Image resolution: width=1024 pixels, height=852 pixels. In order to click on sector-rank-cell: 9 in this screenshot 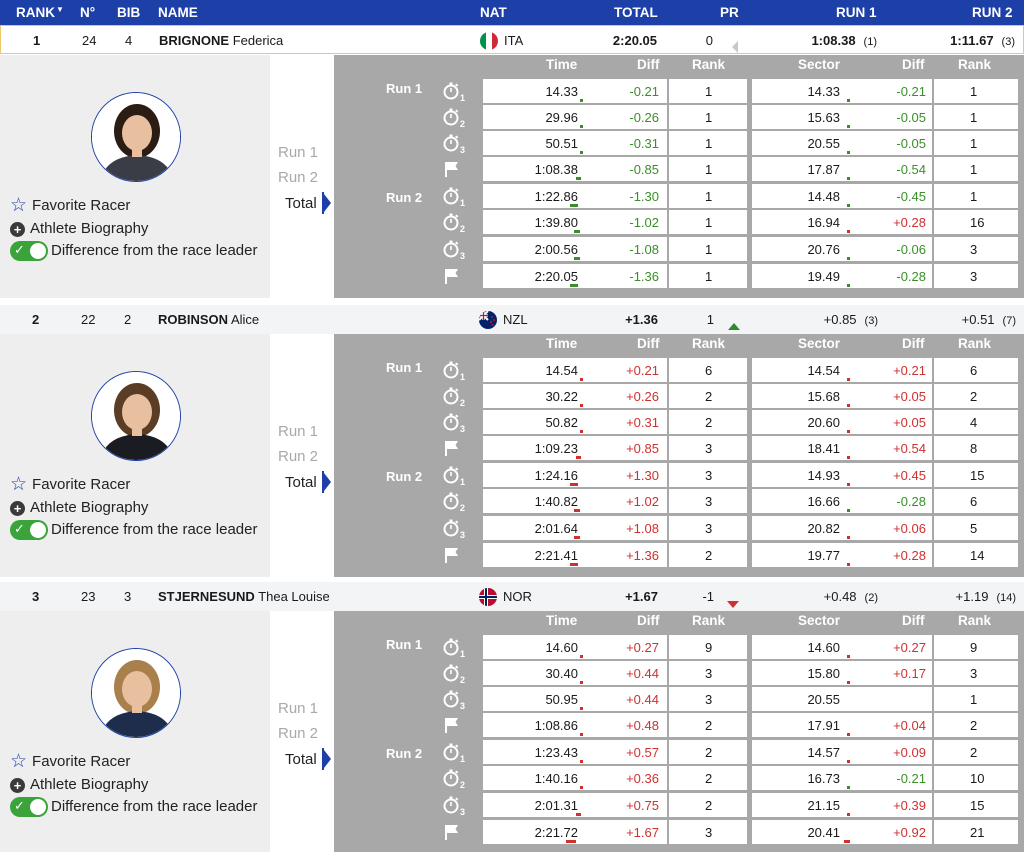, I will do `click(976, 647)`.